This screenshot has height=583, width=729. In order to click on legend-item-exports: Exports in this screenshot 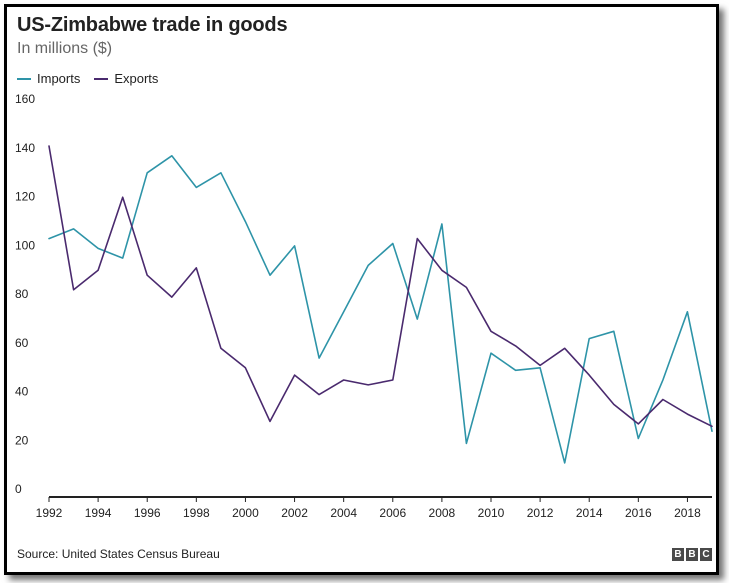, I will do `click(126, 78)`.